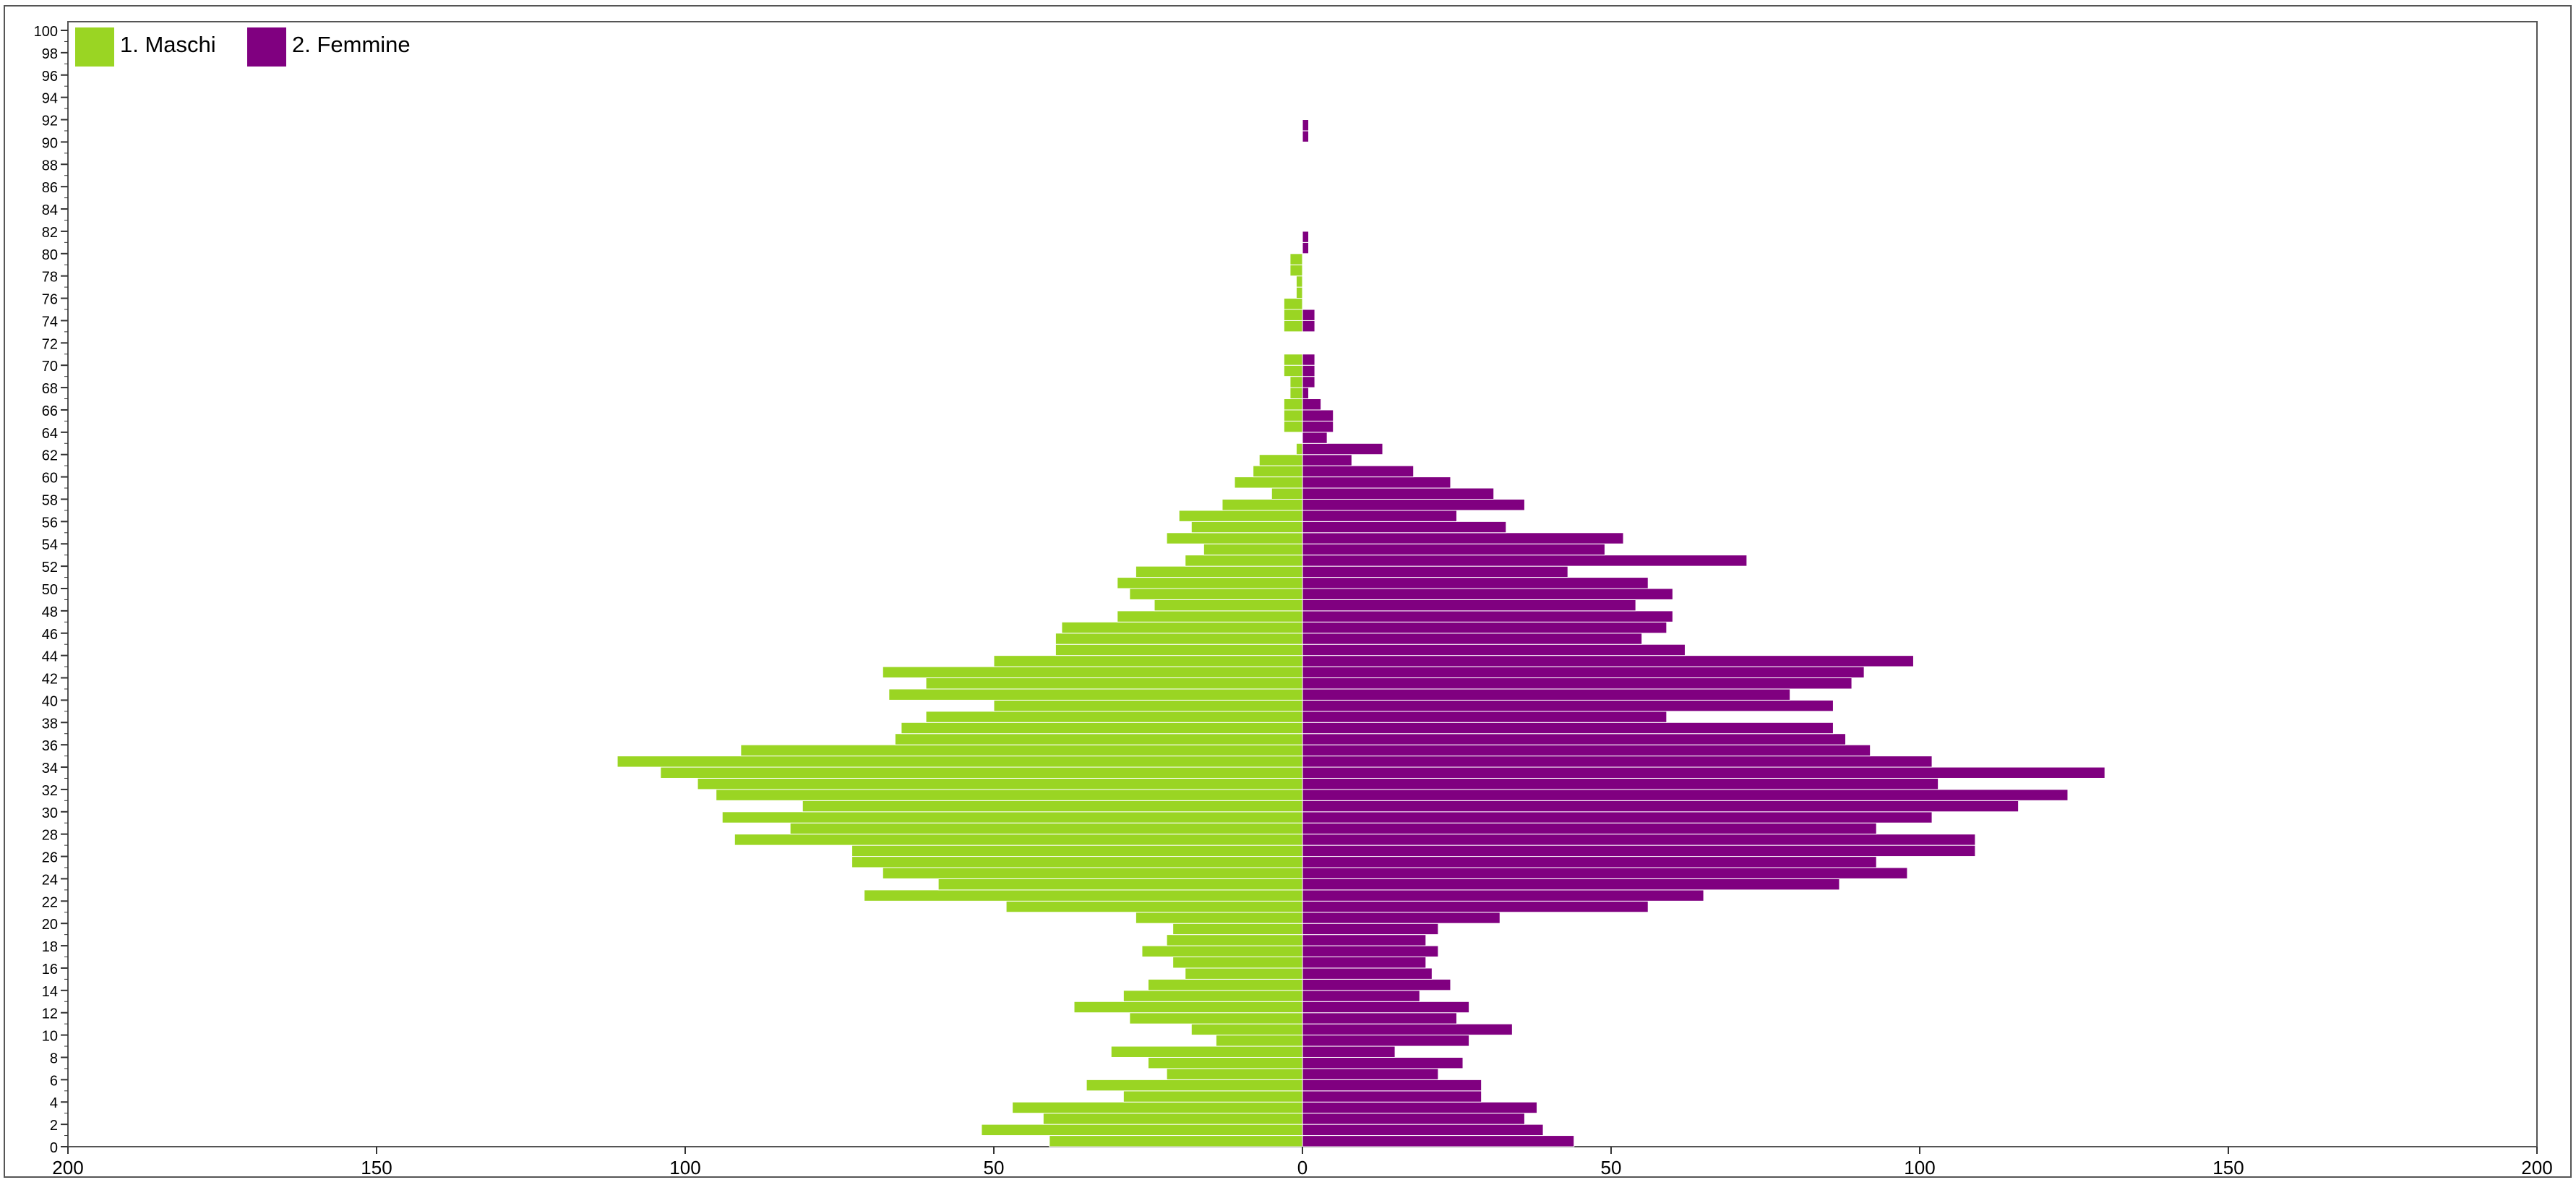  What do you see at coordinates (377, 1167) in the screenshot?
I see `x-tick-label-1: 150` at bounding box center [377, 1167].